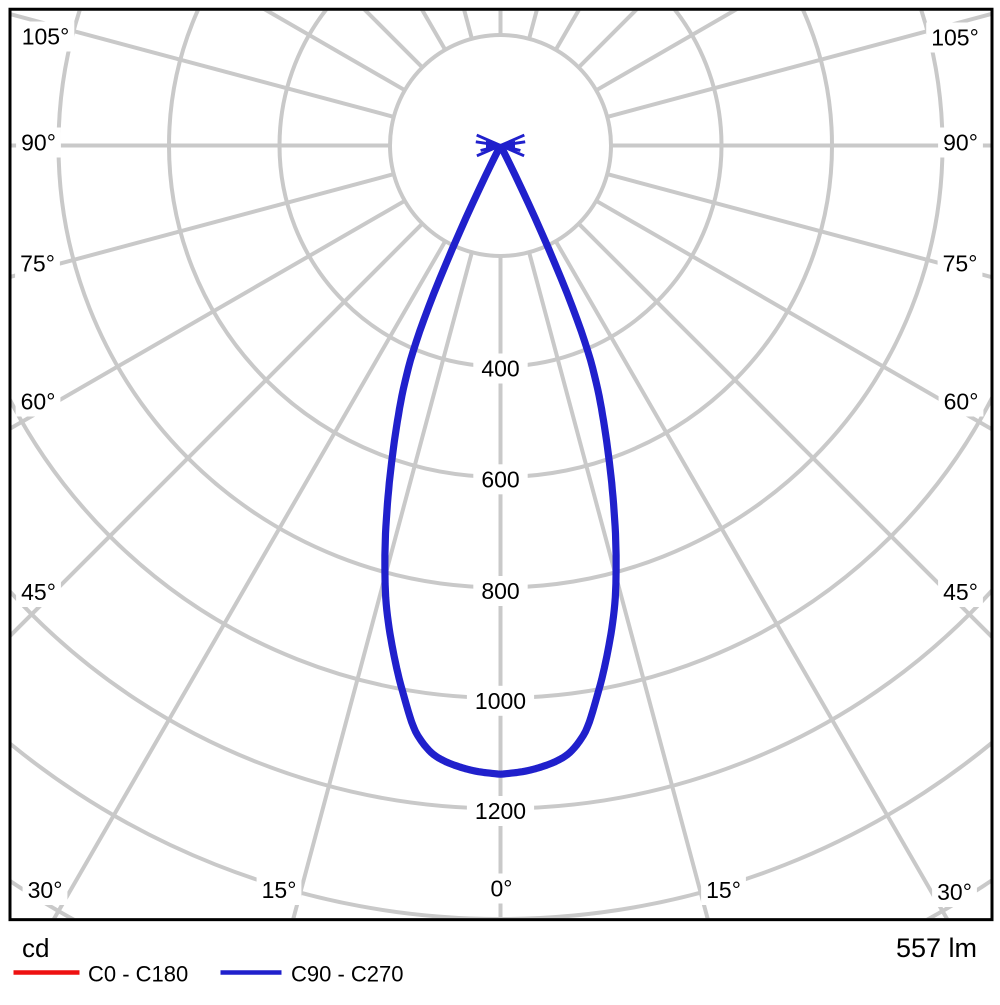  What do you see at coordinates (500, 369) in the screenshot?
I see `svg-text: 400` at bounding box center [500, 369].